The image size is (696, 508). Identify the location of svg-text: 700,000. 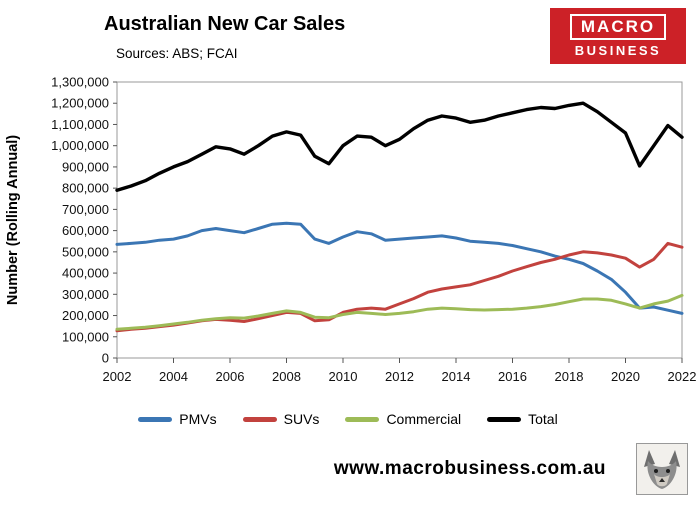
(85, 209).